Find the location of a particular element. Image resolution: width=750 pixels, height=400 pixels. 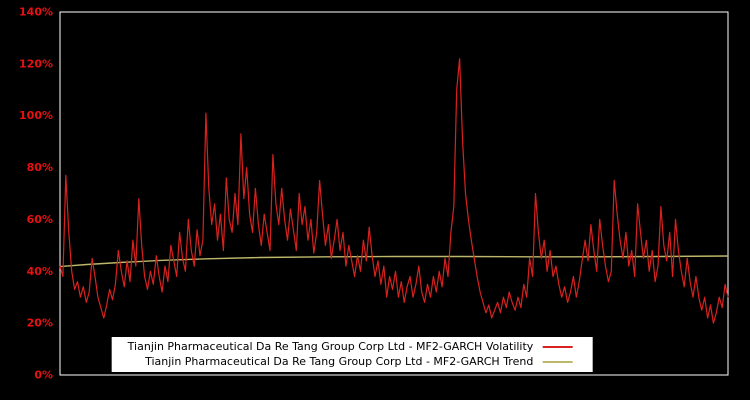

y-axis-tick-label: 20% is located at coordinates (40, 323).